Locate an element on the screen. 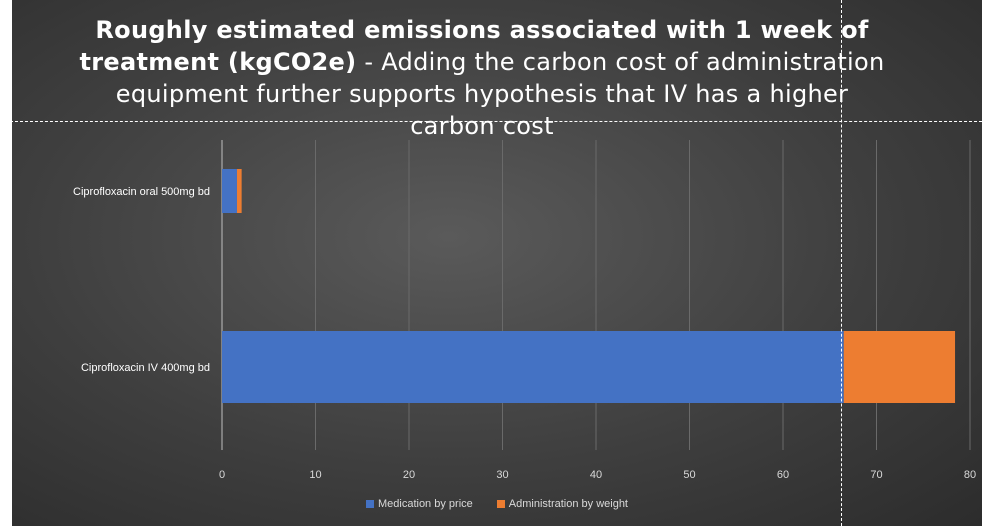 Image resolution: width=982 pixels, height=526 pixels. x-tick-label: 10 is located at coordinates (315, 475).